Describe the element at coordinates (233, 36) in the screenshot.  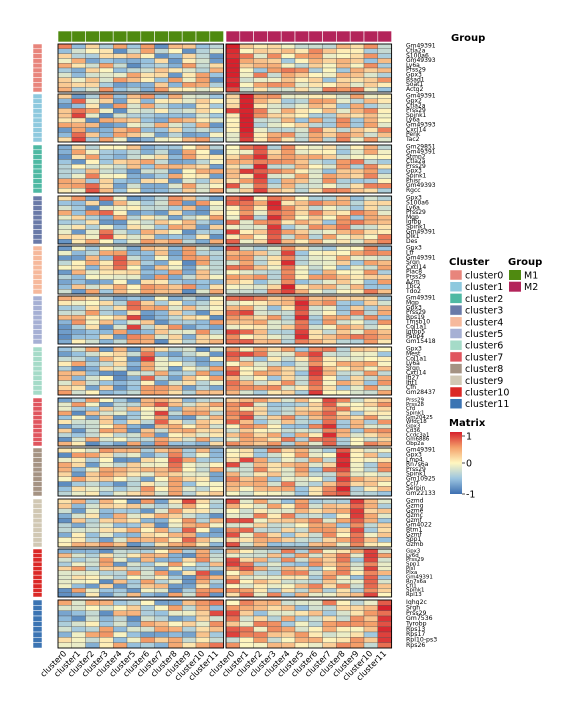
I see `group-annotation-cell` at that location.